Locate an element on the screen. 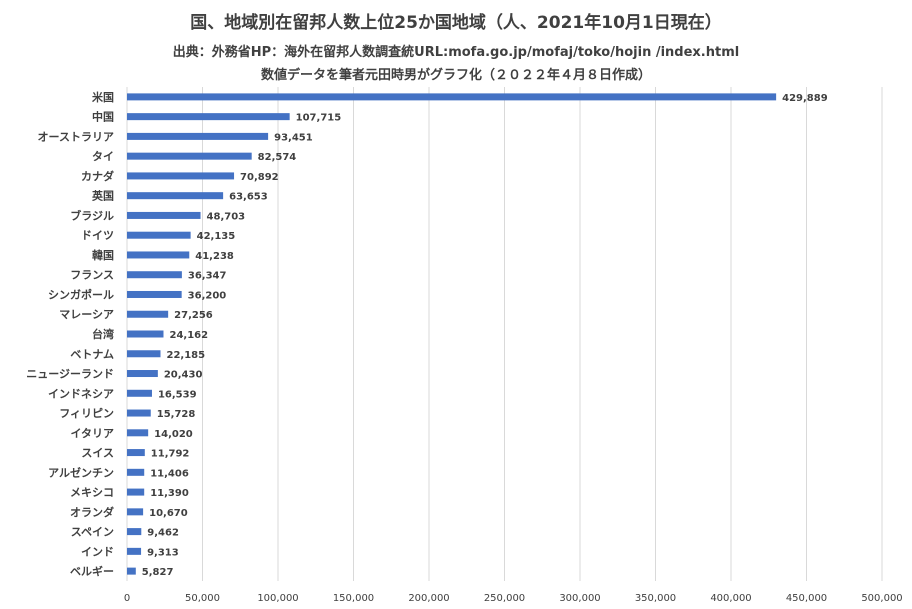 The height and width of the screenshot is (609, 912). x-tick-label: 100,000 is located at coordinates (277, 598).